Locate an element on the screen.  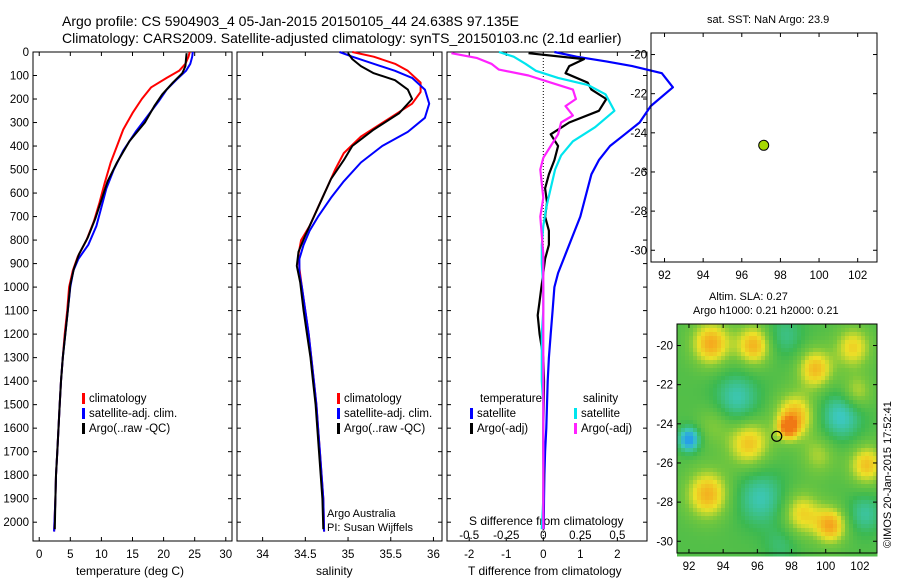
panel1-xtick-label: 30 is located at coordinates (225, 555).